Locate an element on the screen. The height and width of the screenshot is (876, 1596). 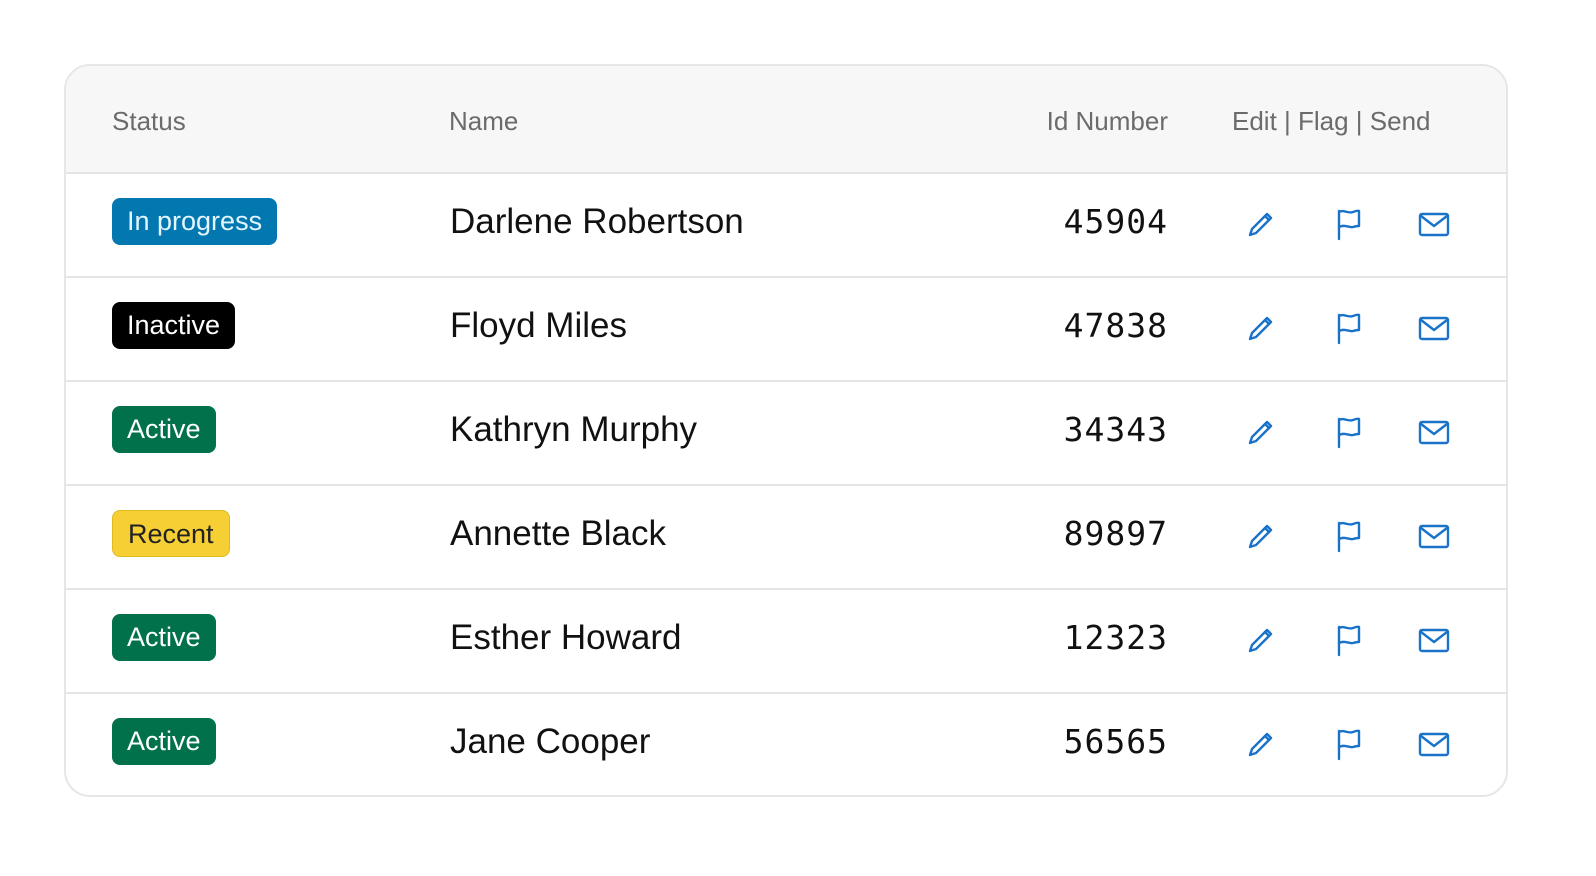
header-name: Name is located at coordinates (484, 121).